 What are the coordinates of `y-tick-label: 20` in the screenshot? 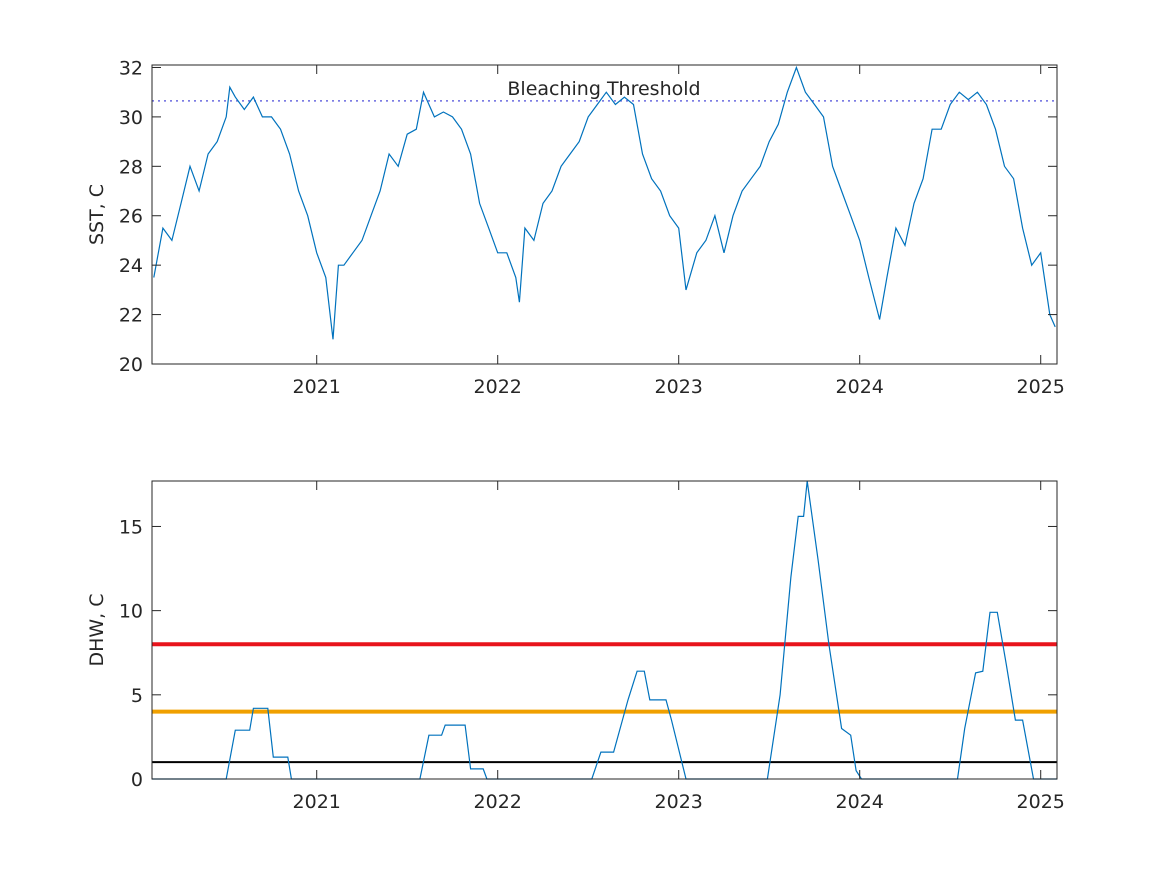 It's located at (131, 365).